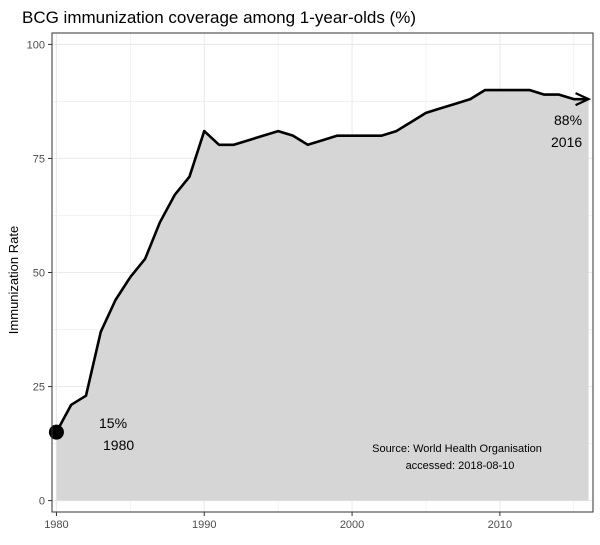  I want to click on y-tick-label: 25, so click(39, 388).